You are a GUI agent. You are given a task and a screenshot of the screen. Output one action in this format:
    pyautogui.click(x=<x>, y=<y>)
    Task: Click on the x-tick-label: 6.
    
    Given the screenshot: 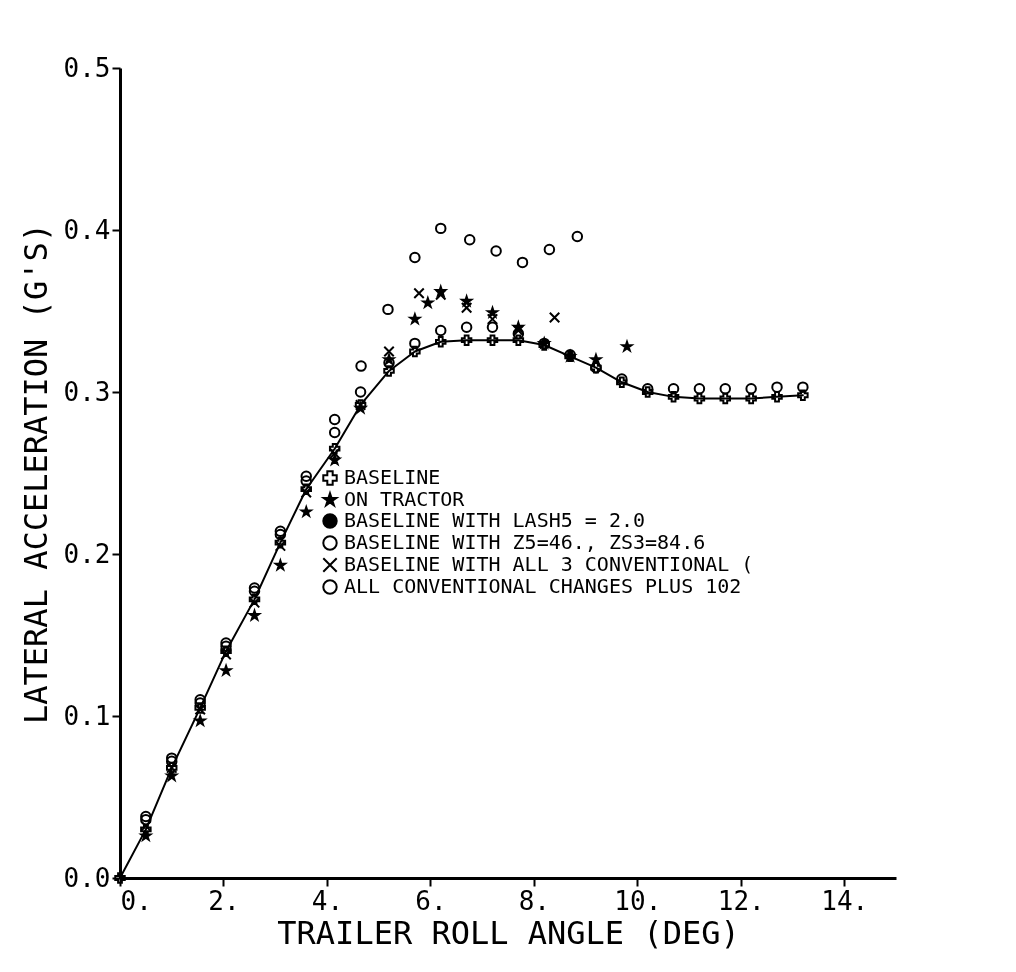 What is the action you would take?
    pyautogui.click(x=431, y=900)
    